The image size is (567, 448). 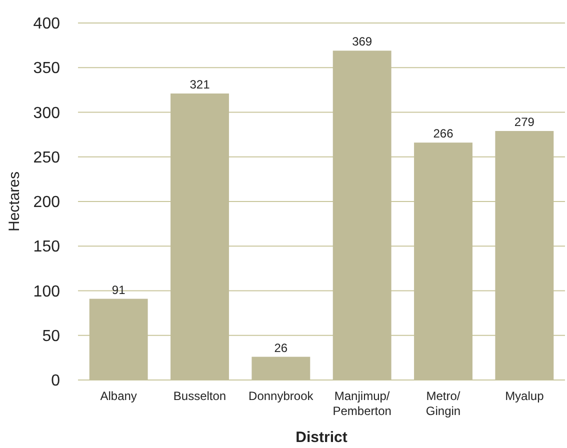 What do you see at coordinates (443, 133) in the screenshot?
I see `data-label: 266` at bounding box center [443, 133].